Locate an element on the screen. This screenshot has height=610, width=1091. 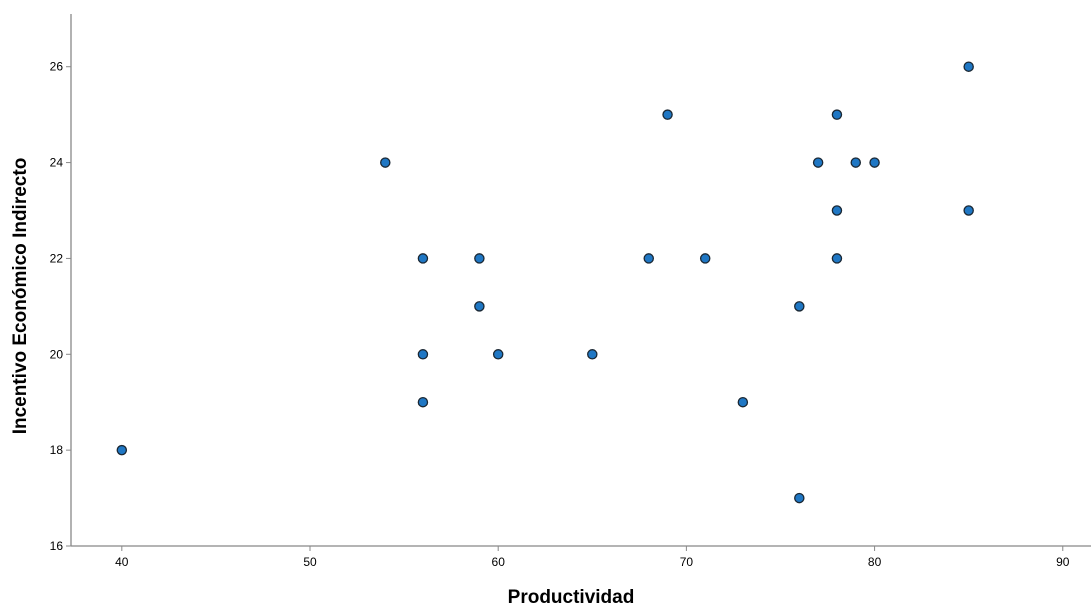
y-tick-label: 18 is located at coordinates (57, 450).